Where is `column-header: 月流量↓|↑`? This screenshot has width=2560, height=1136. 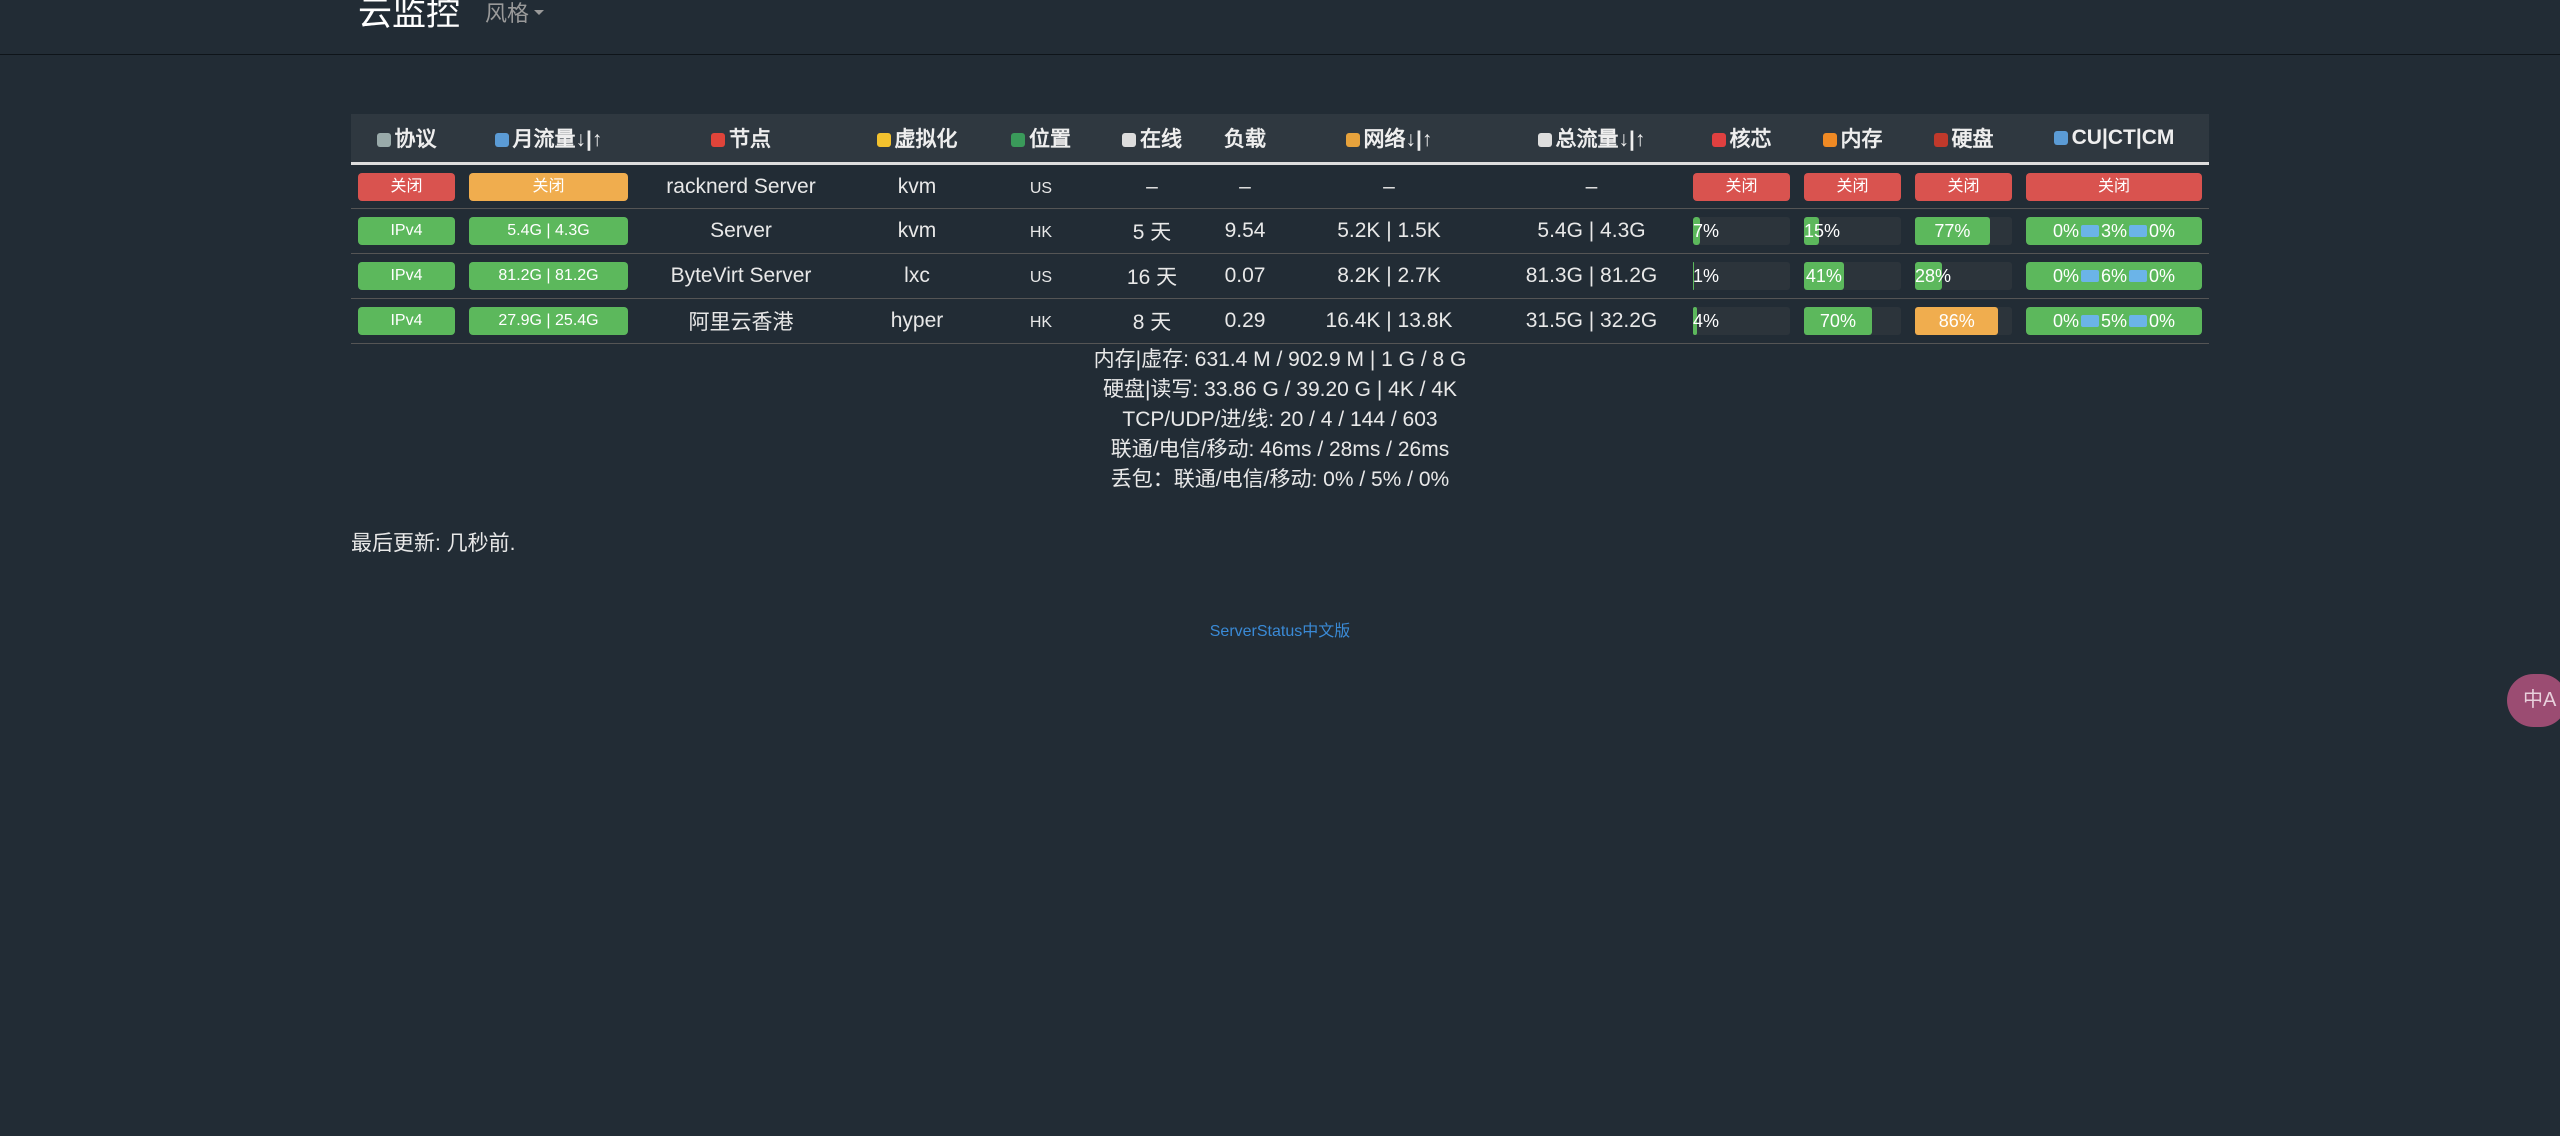 column-header: 月流量↓|↑ is located at coordinates (548, 139).